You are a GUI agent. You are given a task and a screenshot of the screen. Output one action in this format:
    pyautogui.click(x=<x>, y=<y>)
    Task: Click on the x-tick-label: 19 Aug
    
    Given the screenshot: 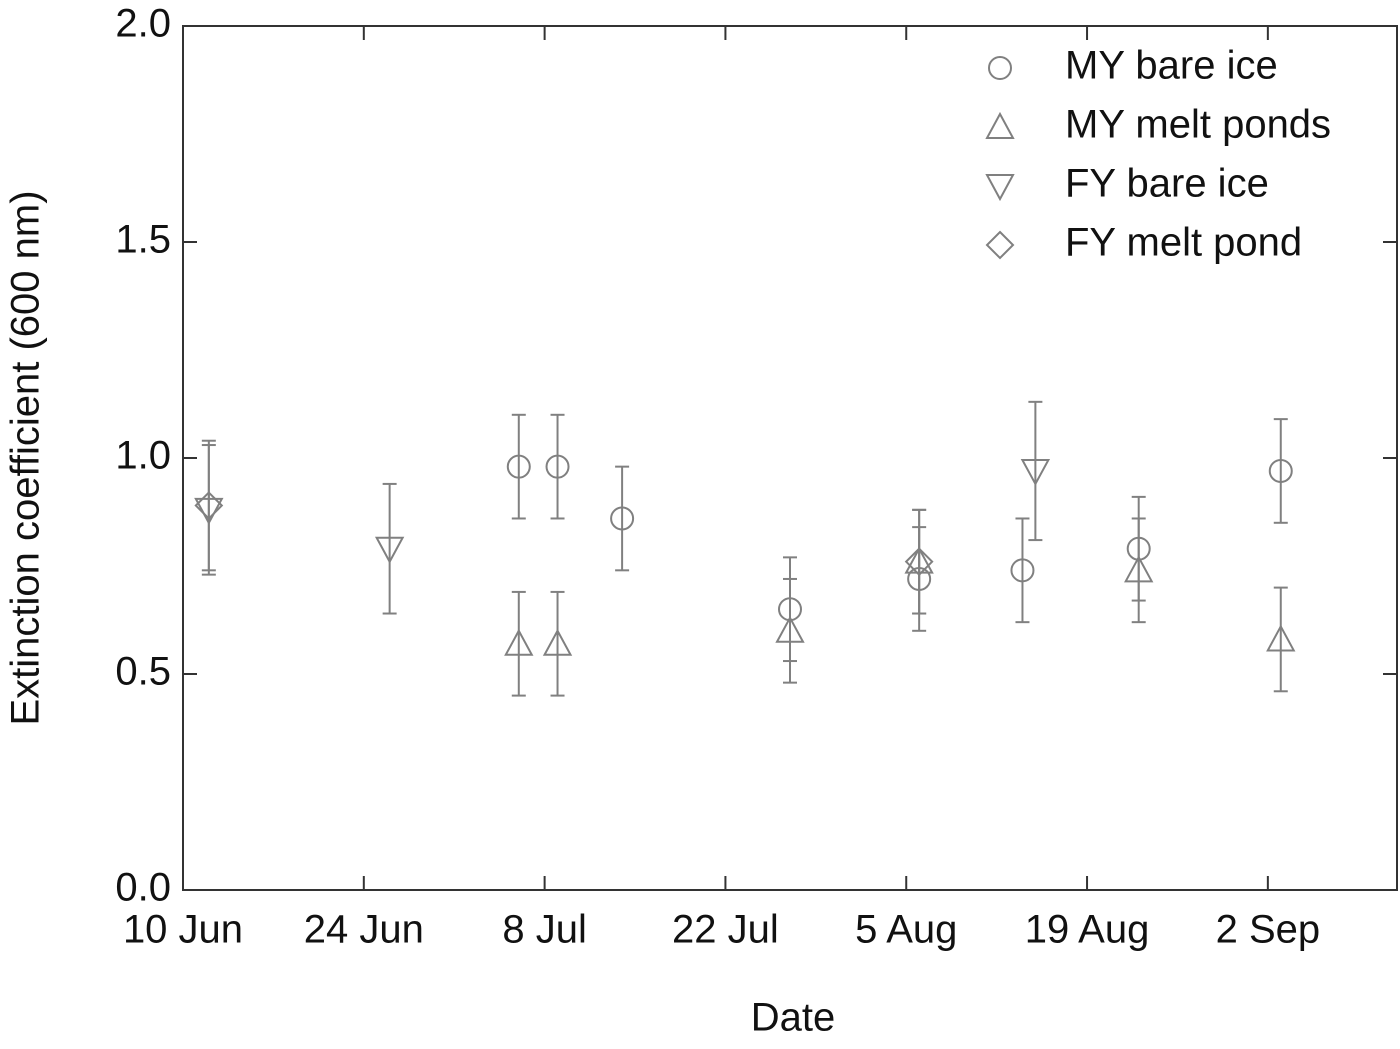 What is the action you would take?
    pyautogui.click(x=1087, y=930)
    